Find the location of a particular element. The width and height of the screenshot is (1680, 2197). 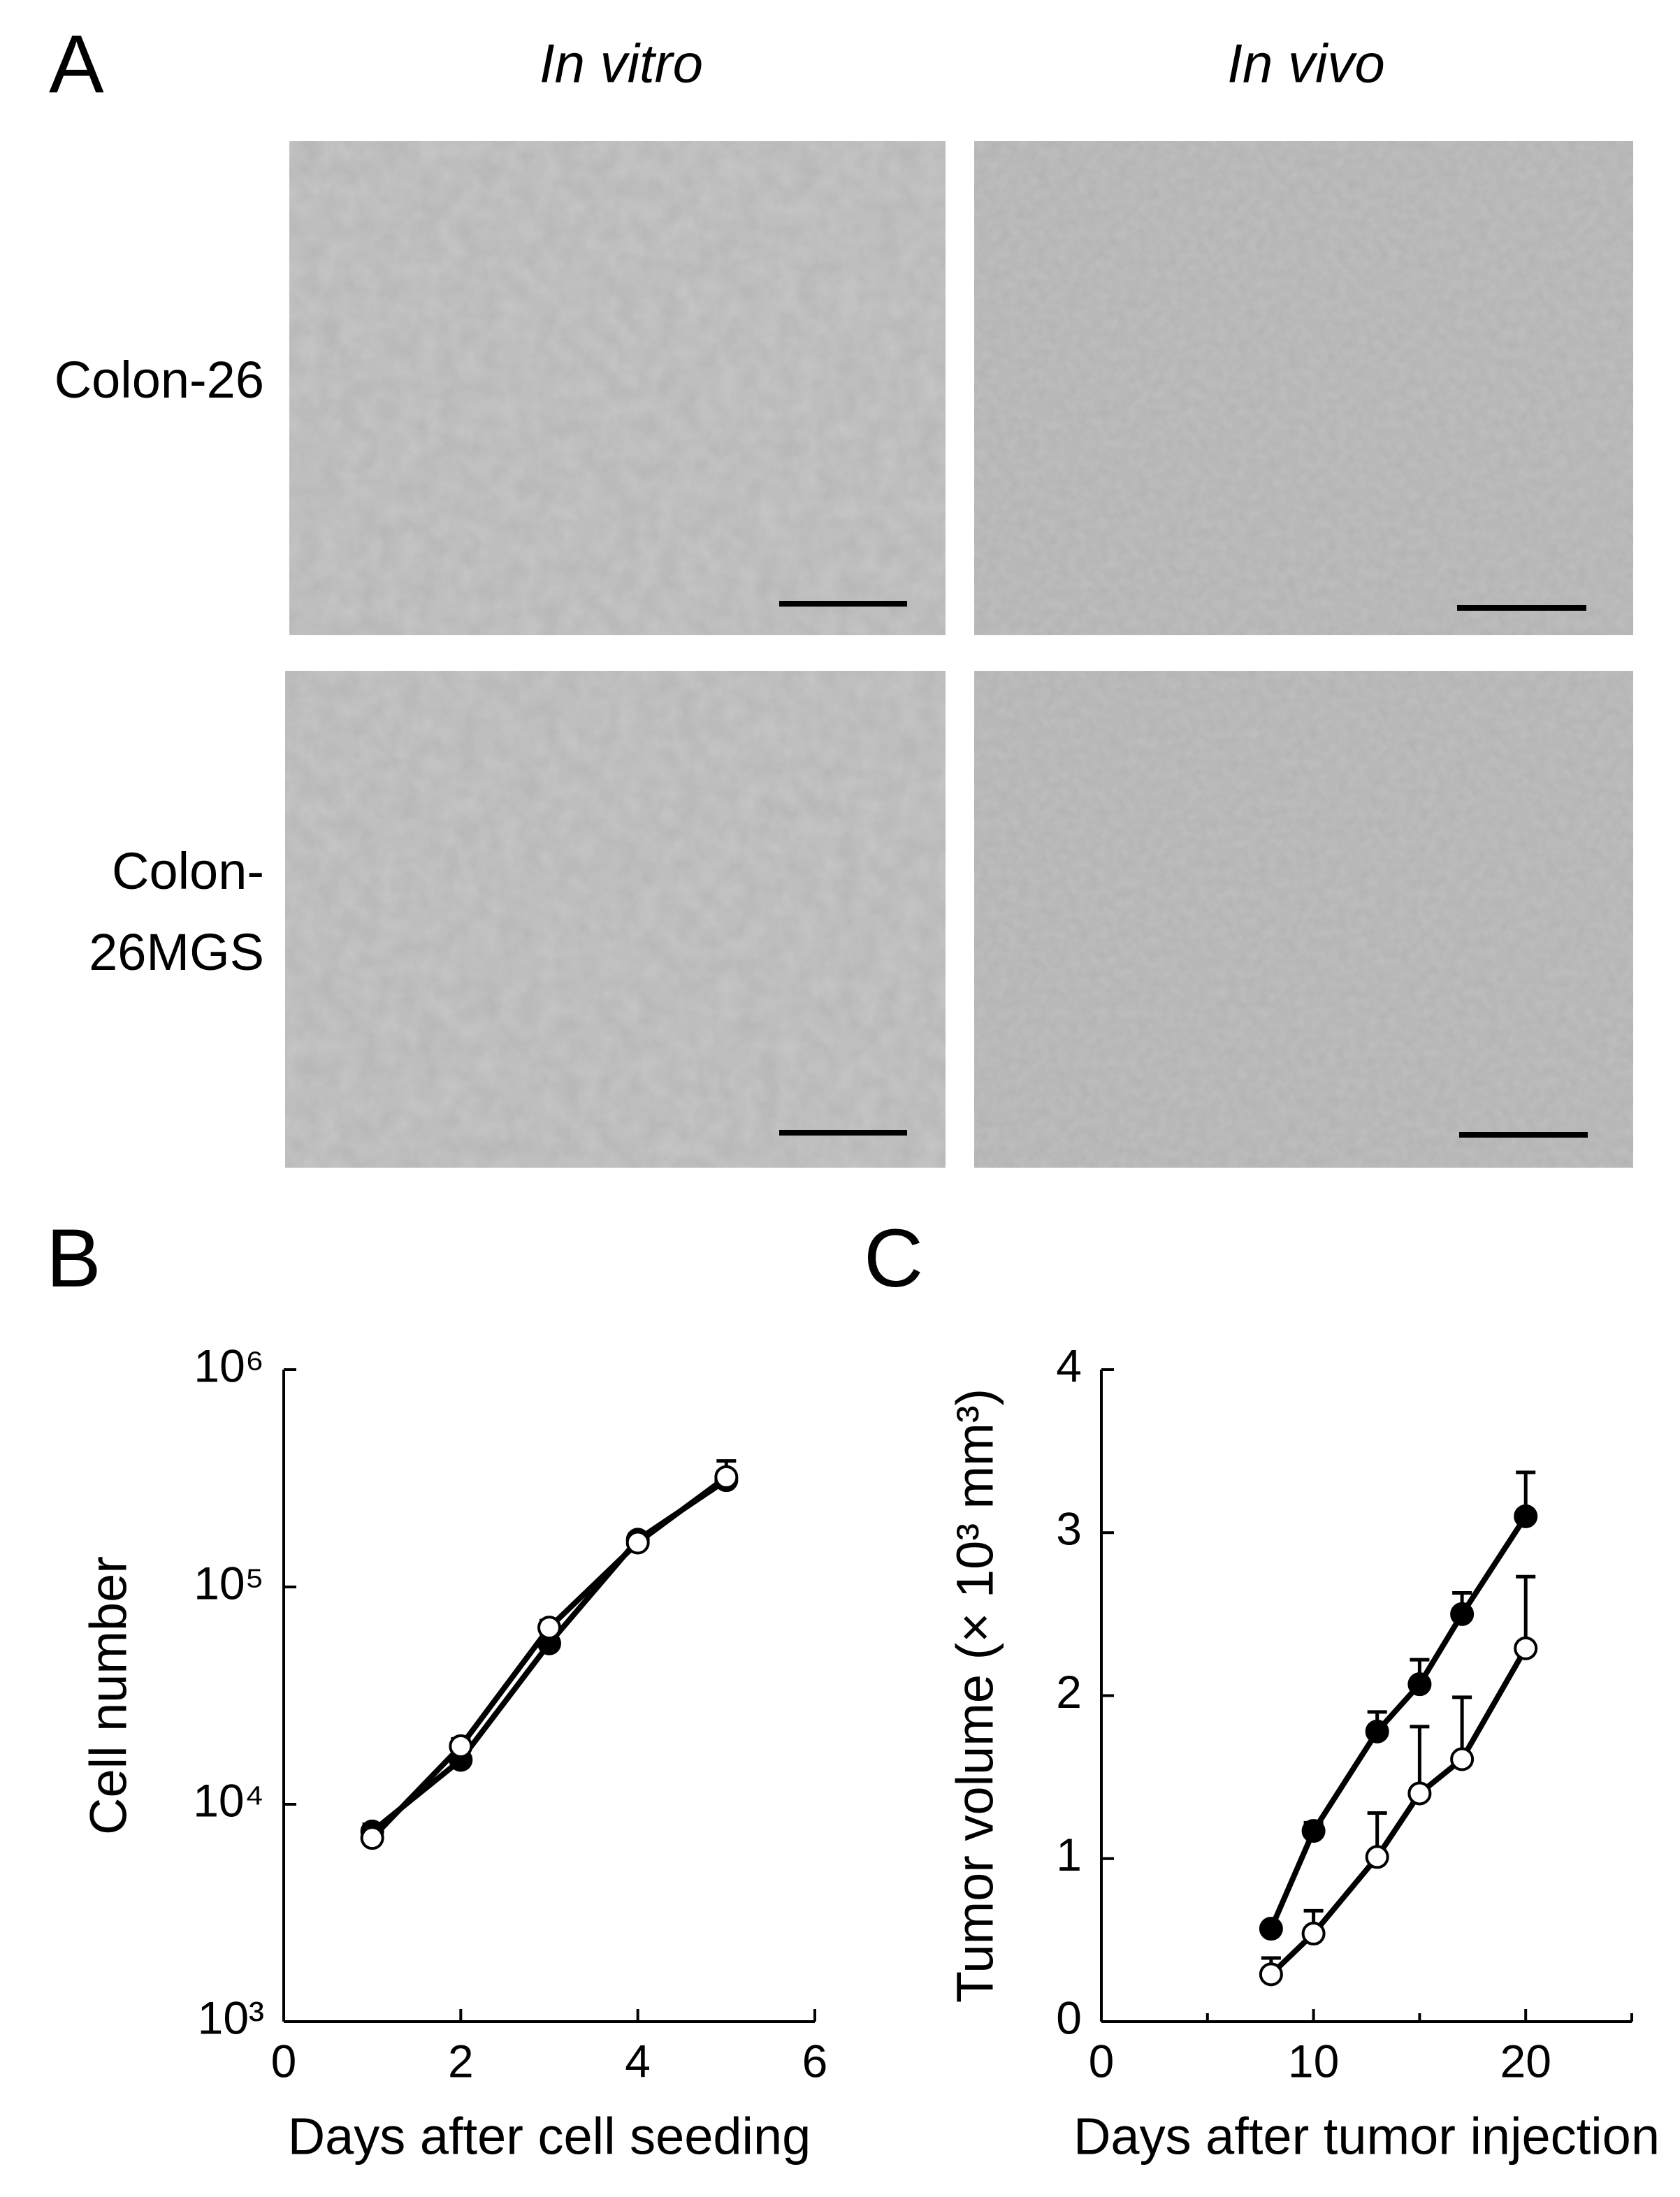

x-axis-title: Days after cell seeding is located at coordinates (550, 2137).